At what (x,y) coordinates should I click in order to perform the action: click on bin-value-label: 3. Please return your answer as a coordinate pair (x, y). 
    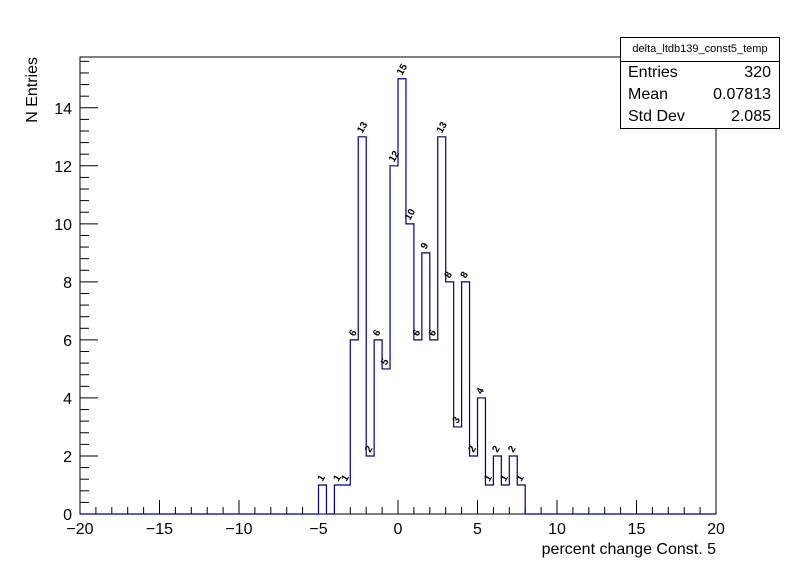
    Looking at the image, I should click on (457, 420).